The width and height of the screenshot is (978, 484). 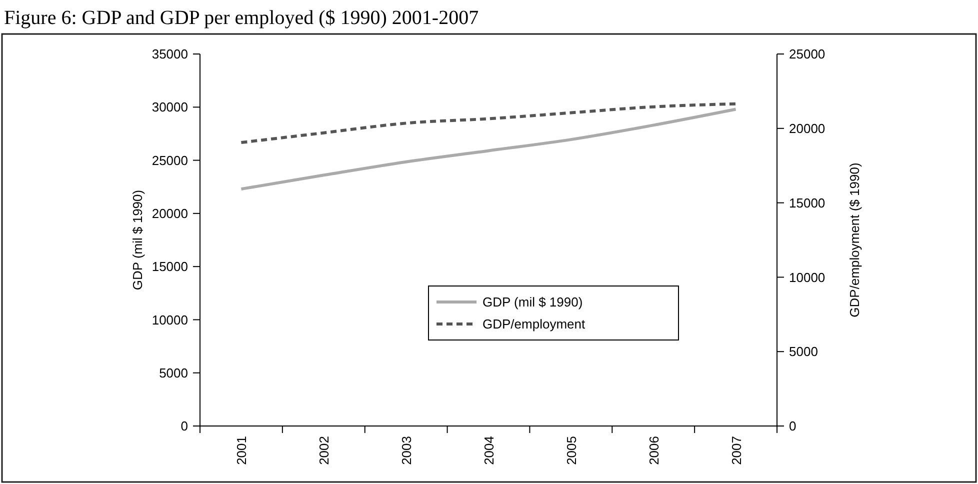 What do you see at coordinates (242, 450) in the screenshot?
I see `x-tick-label: 2001` at bounding box center [242, 450].